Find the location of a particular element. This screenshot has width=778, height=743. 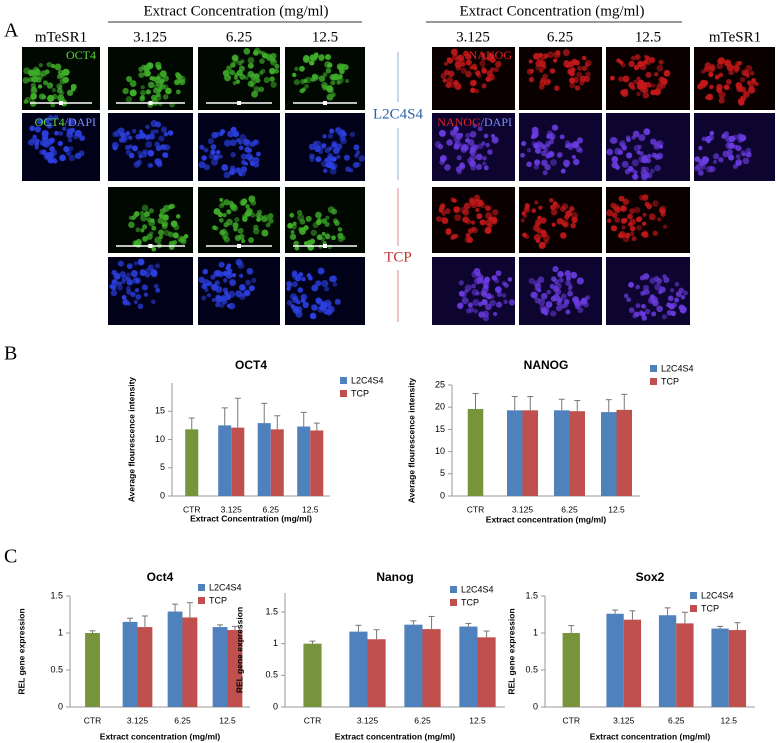

micrograph is located at coordinates (560, 147).